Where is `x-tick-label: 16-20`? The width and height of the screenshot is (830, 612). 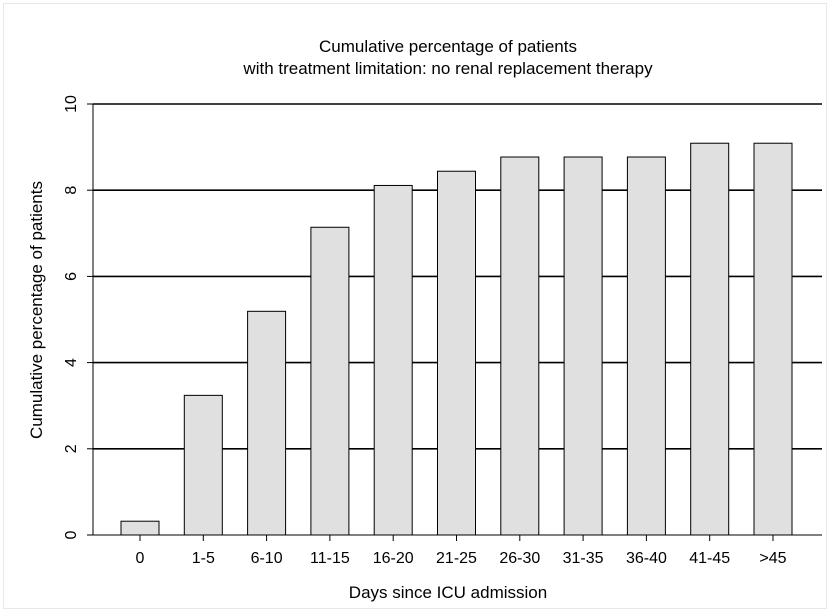 x-tick-label: 16-20 is located at coordinates (393, 558).